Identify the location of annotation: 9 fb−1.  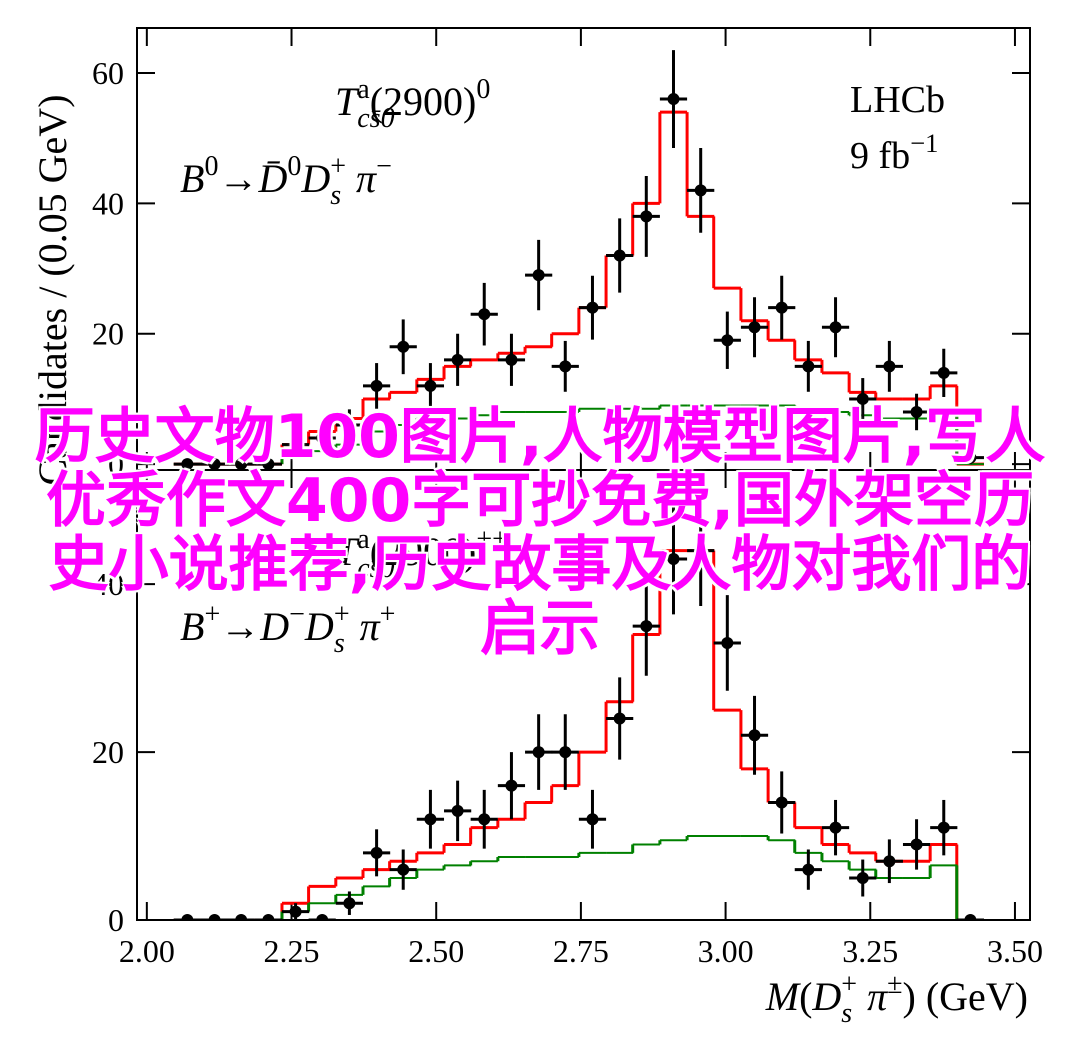
(894, 152).